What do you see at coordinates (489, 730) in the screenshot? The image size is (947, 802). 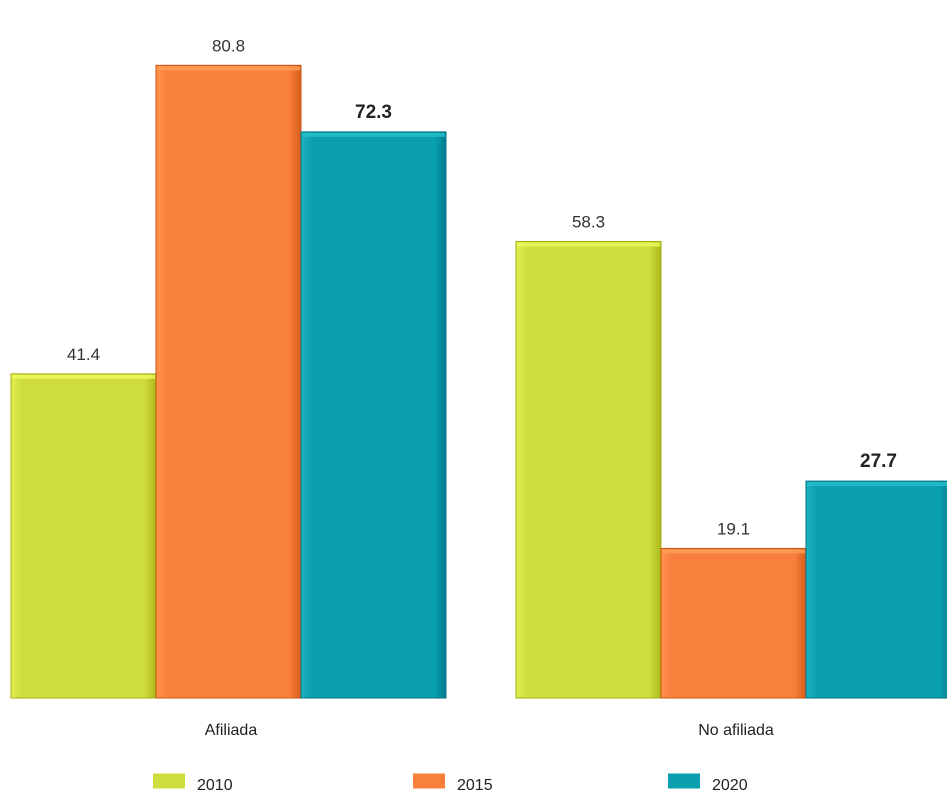 I see `category-labels-layer: Afiliada No afiliada` at bounding box center [489, 730].